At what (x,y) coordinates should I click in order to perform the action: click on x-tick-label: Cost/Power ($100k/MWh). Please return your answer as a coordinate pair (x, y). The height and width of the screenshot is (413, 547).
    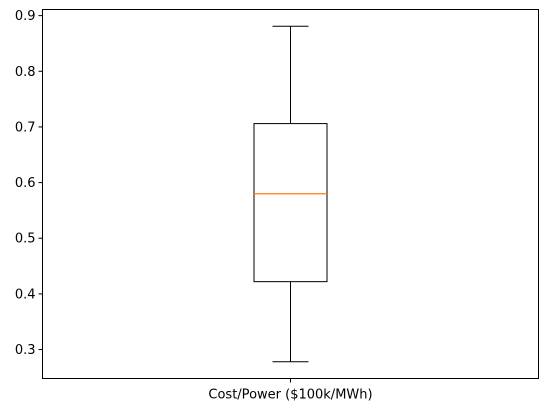
    Looking at the image, I should click on (290, 395).